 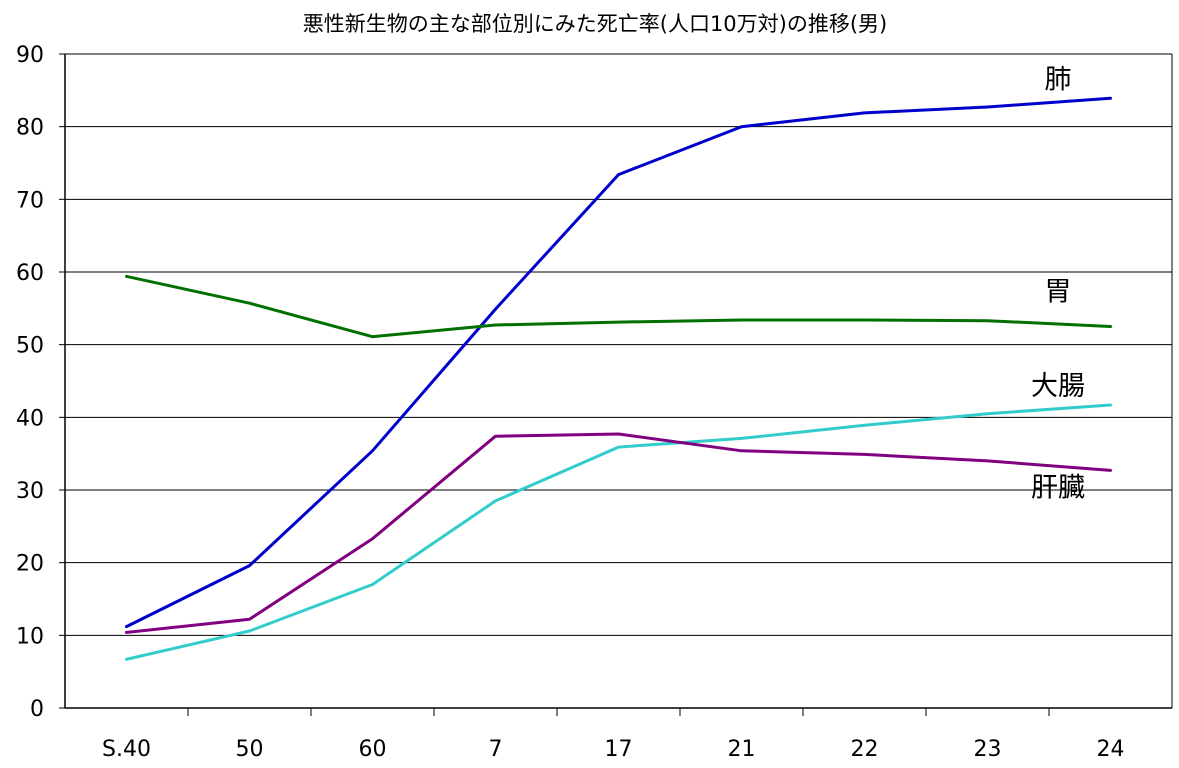 I want to click on y-tick-label: 70, so click(x=30, y=200).